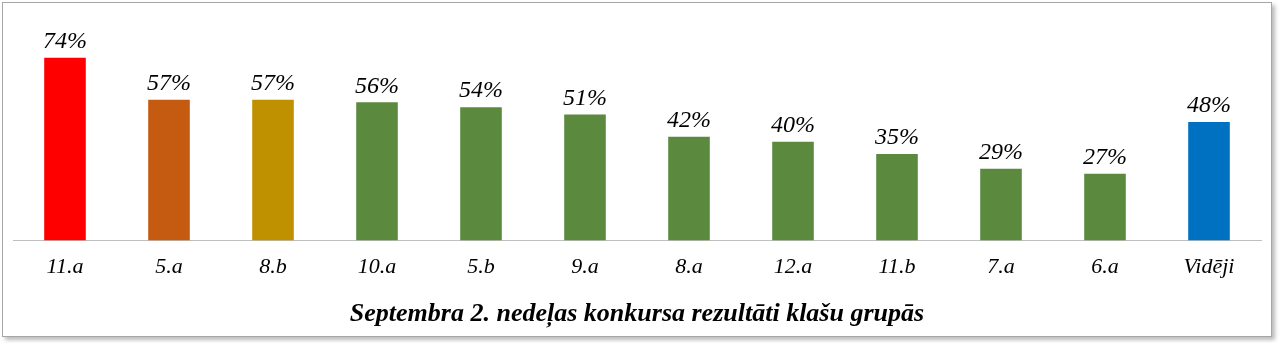 This screenshot has height=343, width=1280. What do you see at coordinates (1209, 266) in the screenshot?
I see `x-tick-label: Vidēji` at bounding box center [1209, 266].